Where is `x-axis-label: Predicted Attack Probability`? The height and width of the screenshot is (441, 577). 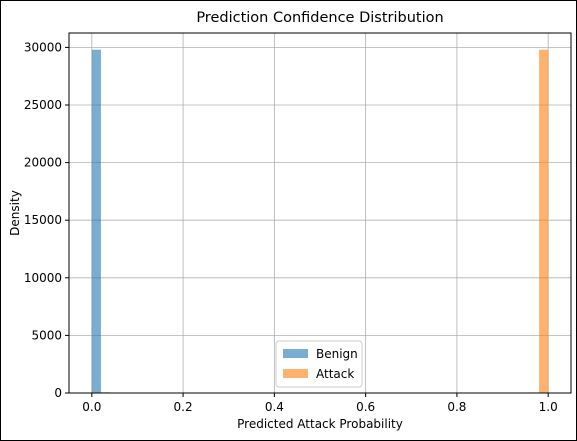 x-axis-label: Predicted Attack Probability is located at coordinates (320, 424).